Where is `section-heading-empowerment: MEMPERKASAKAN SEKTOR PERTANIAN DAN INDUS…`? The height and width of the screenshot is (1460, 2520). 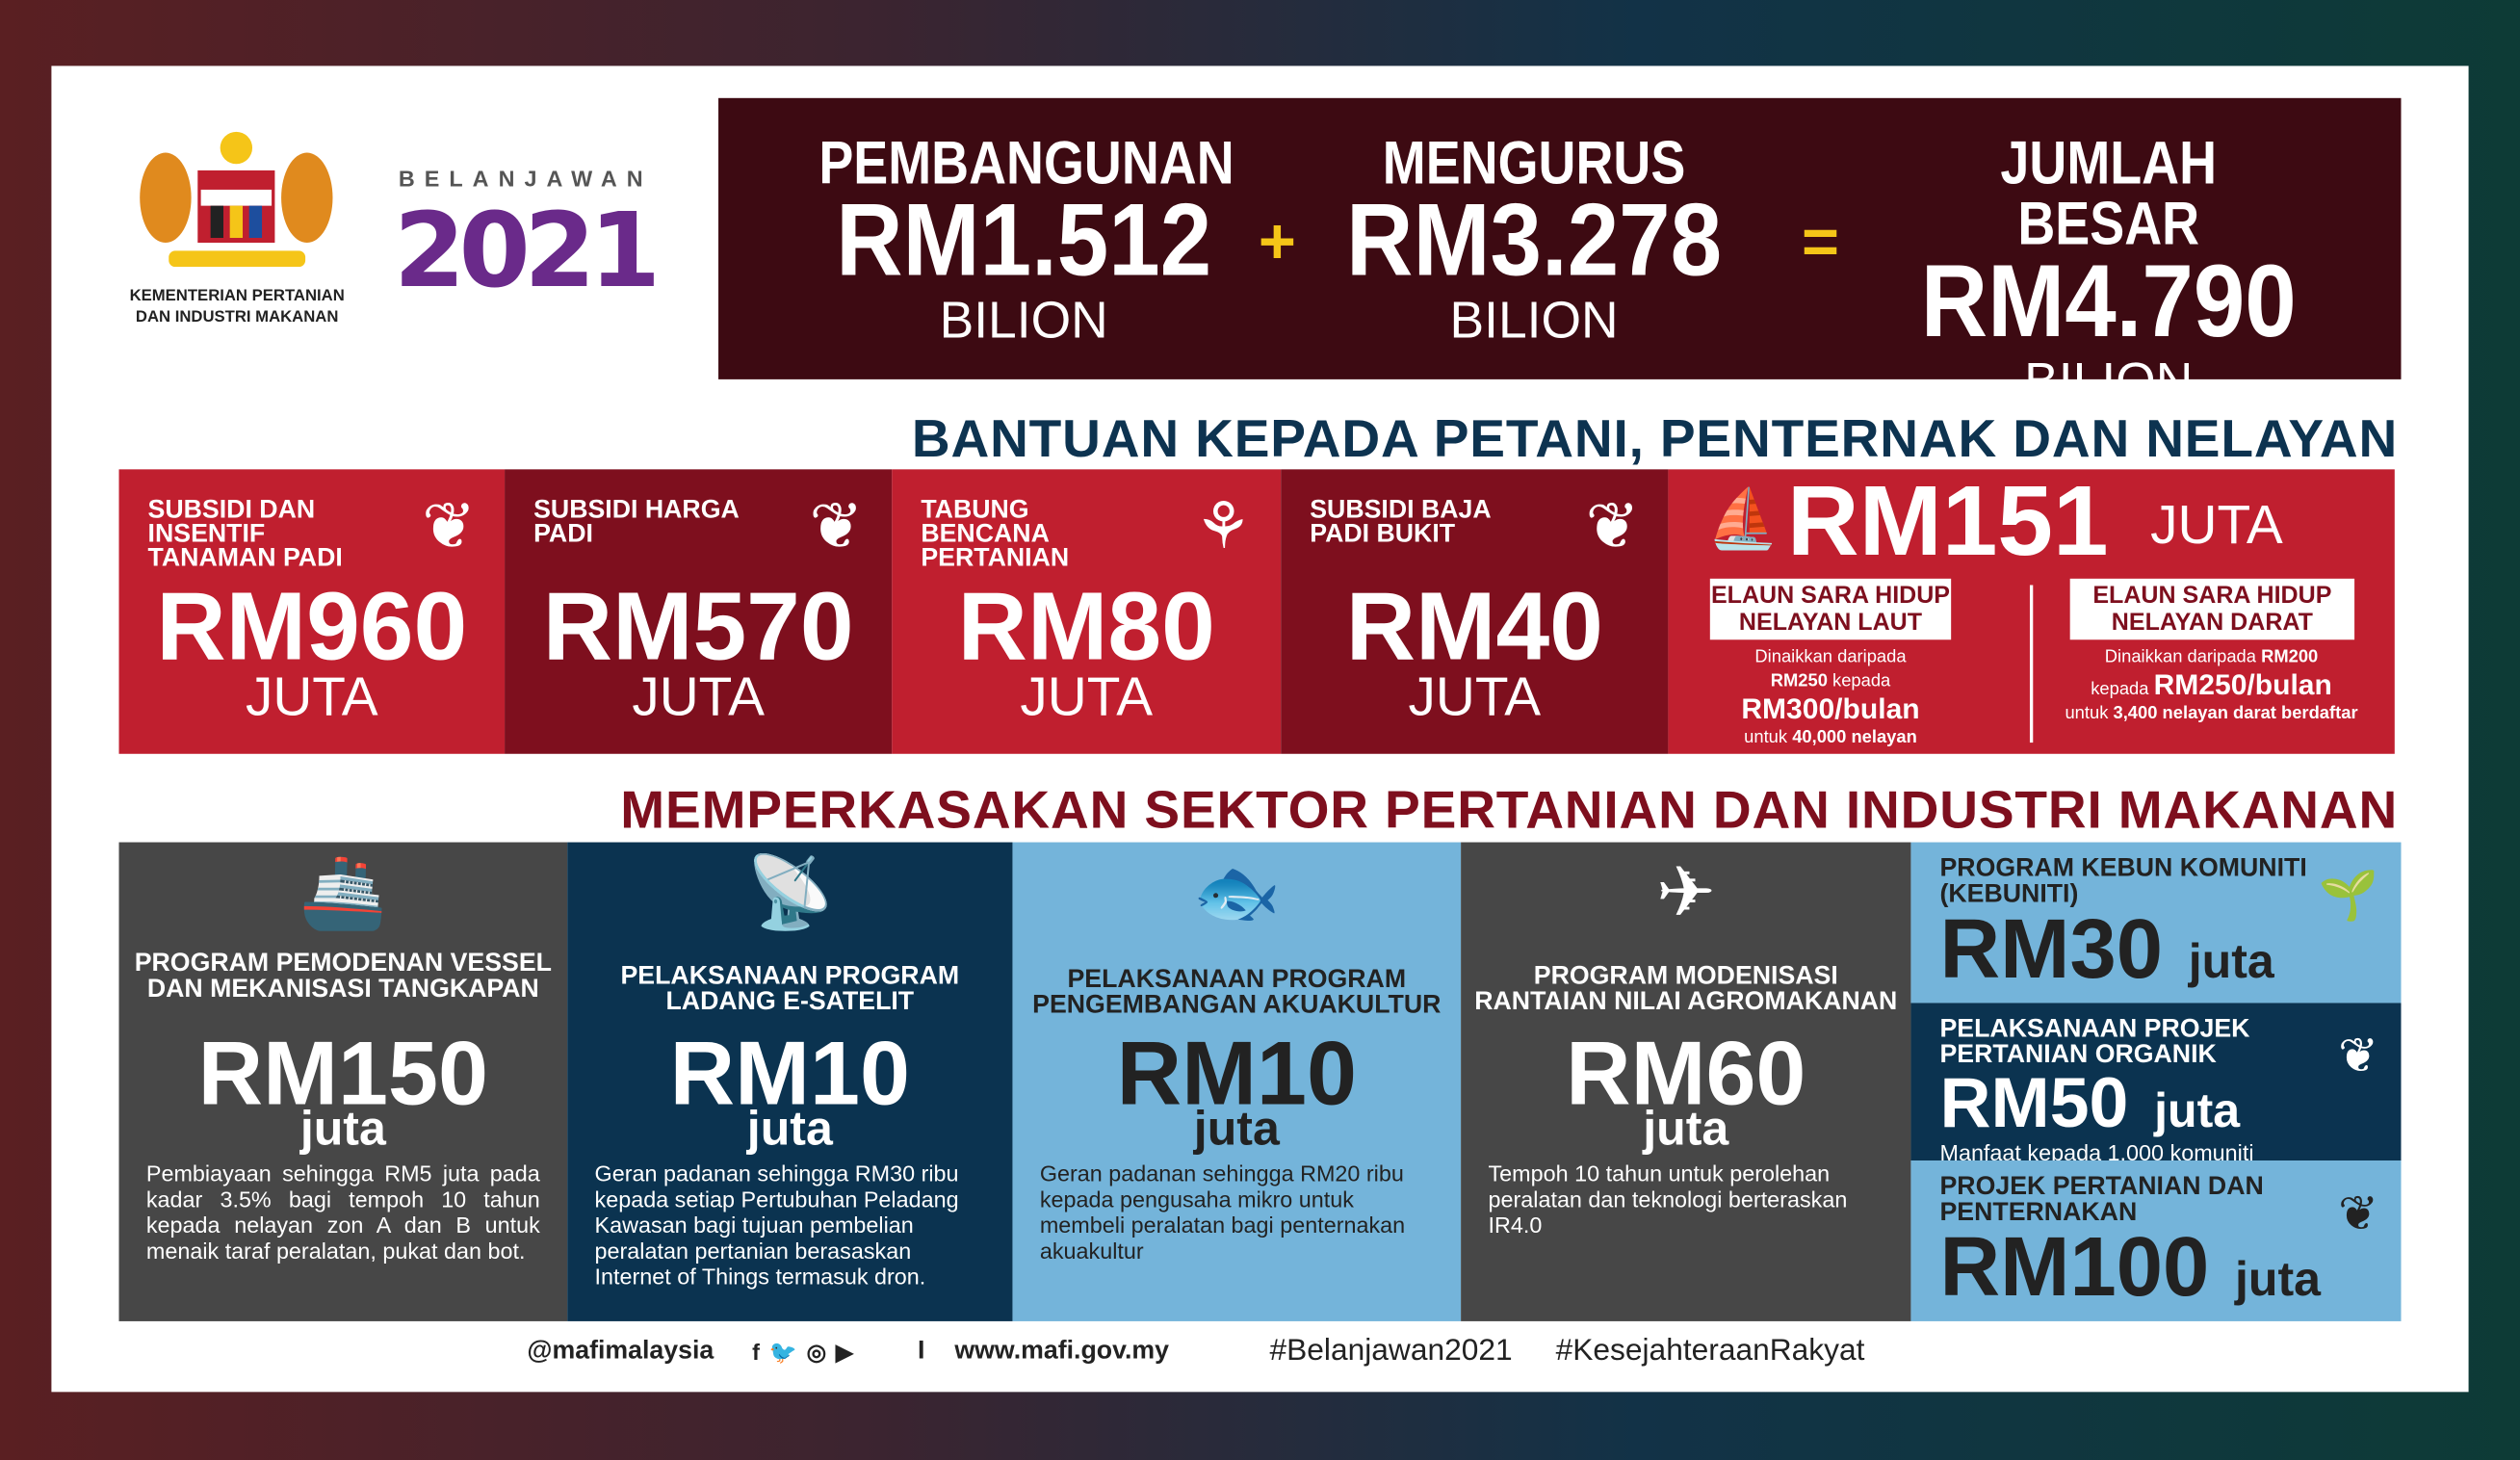 section-heading-empowerment: MEMPERKASAKAN SEKTOR PERTANIAN DAN INDUS… is located at coordinates (1509, 810).